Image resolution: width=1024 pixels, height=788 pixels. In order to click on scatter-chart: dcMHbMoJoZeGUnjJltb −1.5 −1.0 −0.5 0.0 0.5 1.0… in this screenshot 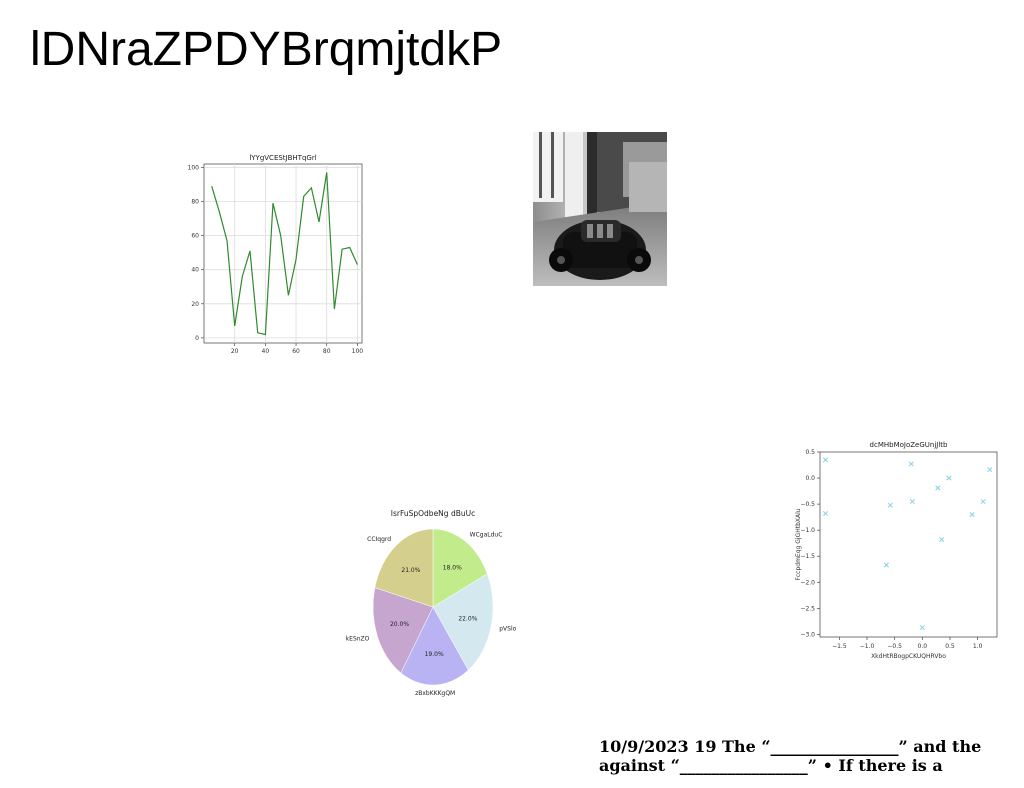, I will do `click(896, 550)`.